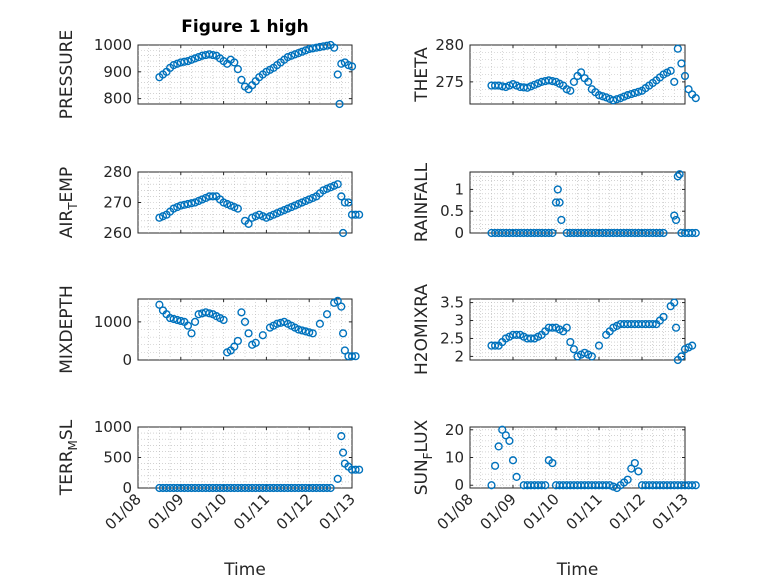 The image size is (778, 583). What do you see at coordinates (452, 211) in the screenshot?
I see `y-tick-label: 0.5` at bounding box center [452, 211].